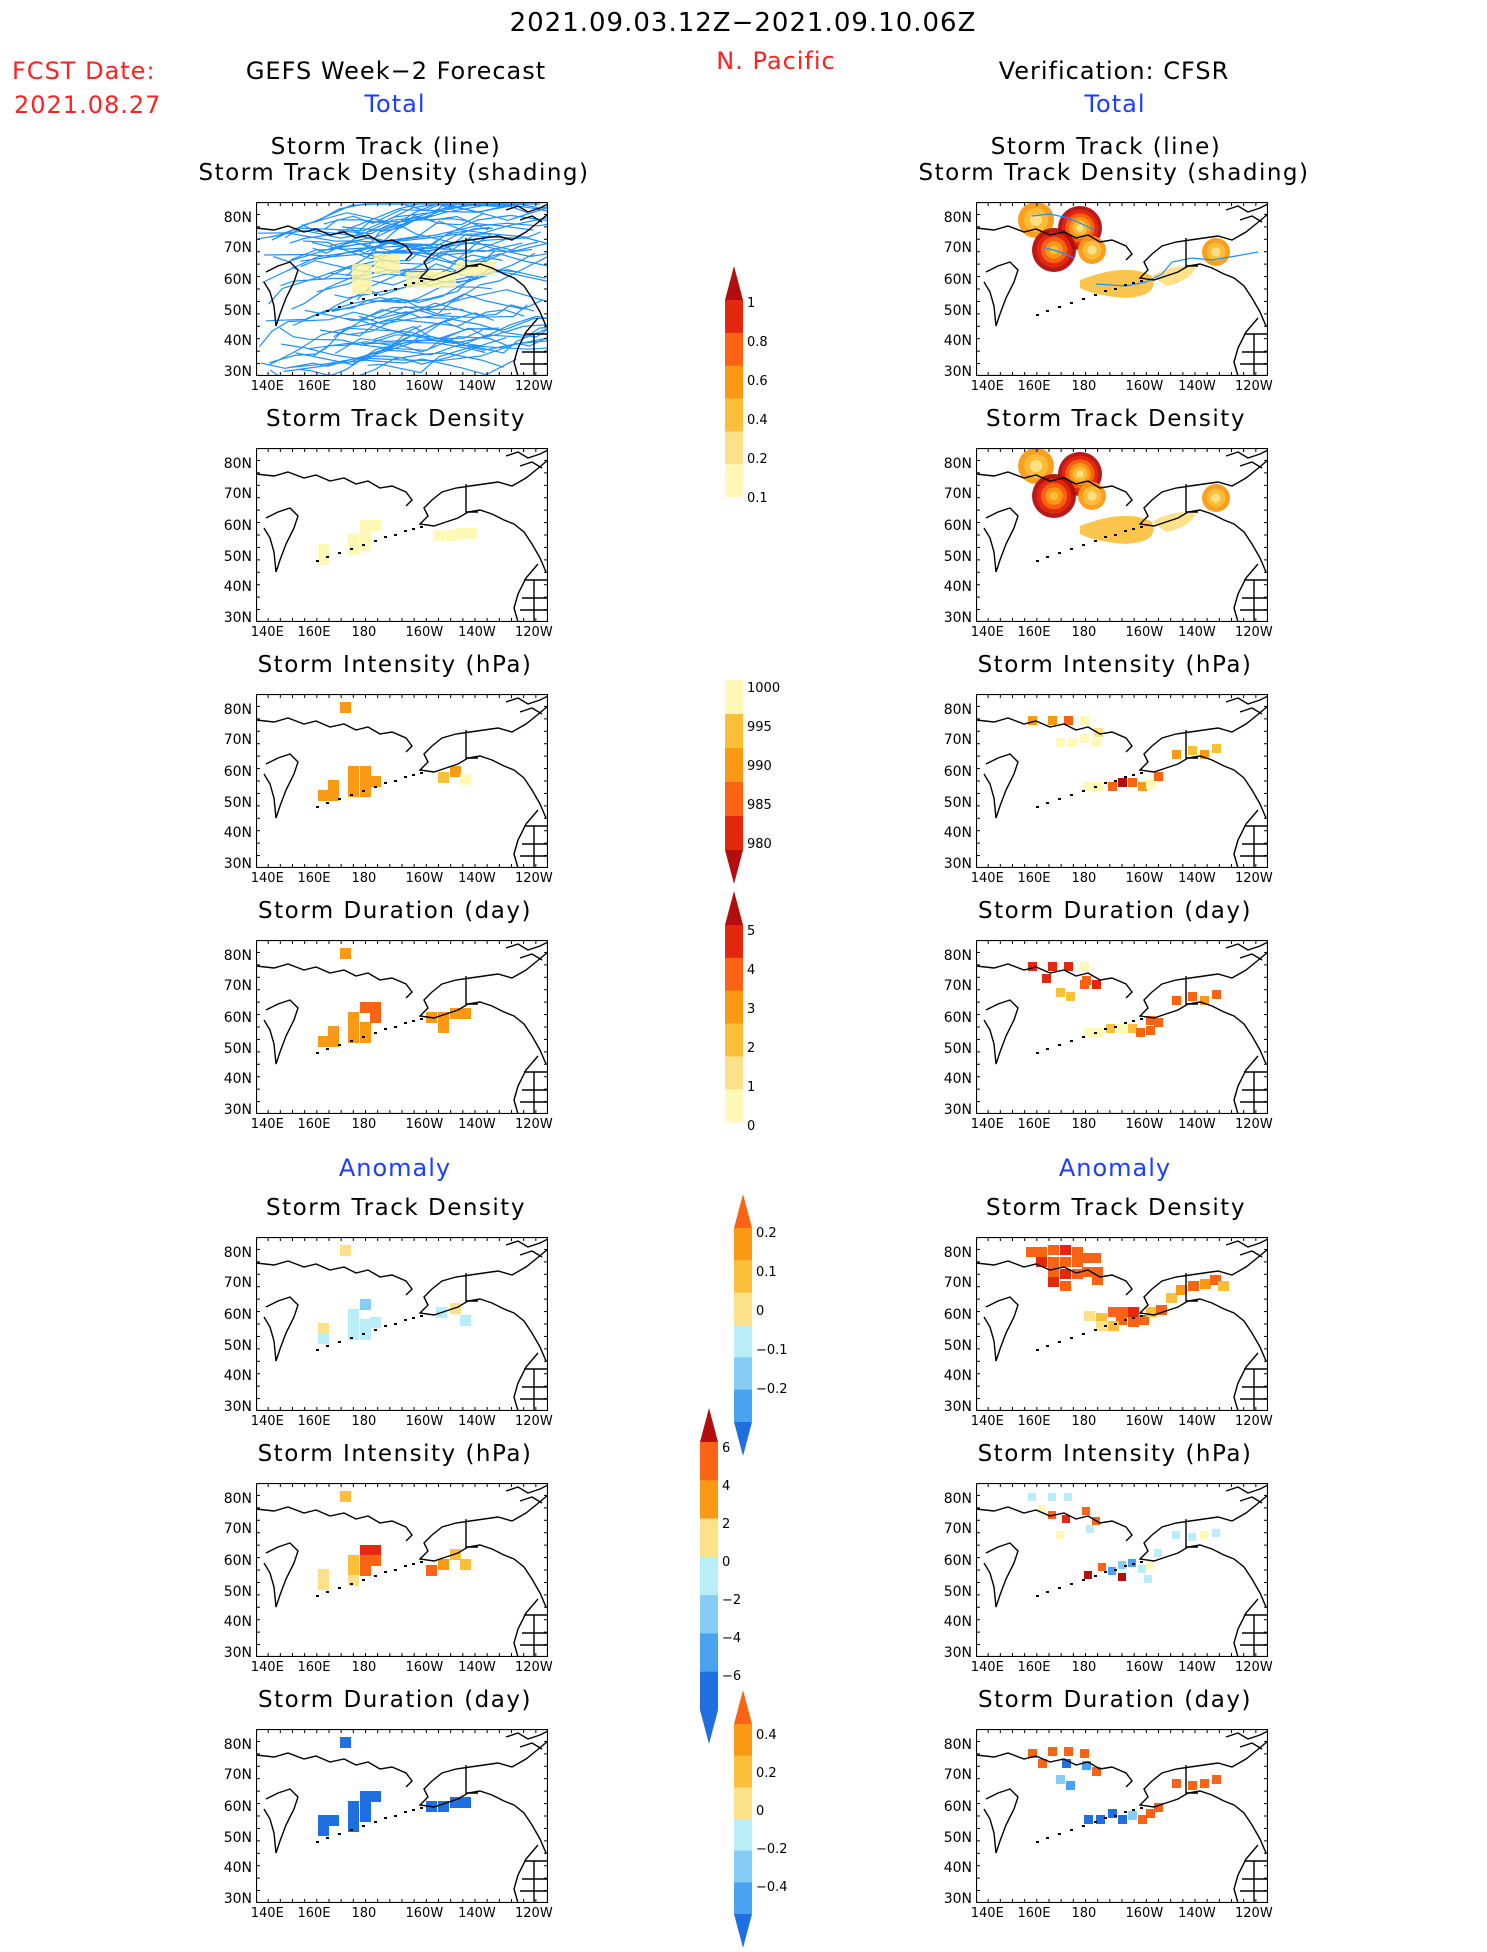  What do you see at coordinates (726, 1448) in the screenshot?
I see `colorbar-tick-label: 6` at bounding box center [726, 1448].